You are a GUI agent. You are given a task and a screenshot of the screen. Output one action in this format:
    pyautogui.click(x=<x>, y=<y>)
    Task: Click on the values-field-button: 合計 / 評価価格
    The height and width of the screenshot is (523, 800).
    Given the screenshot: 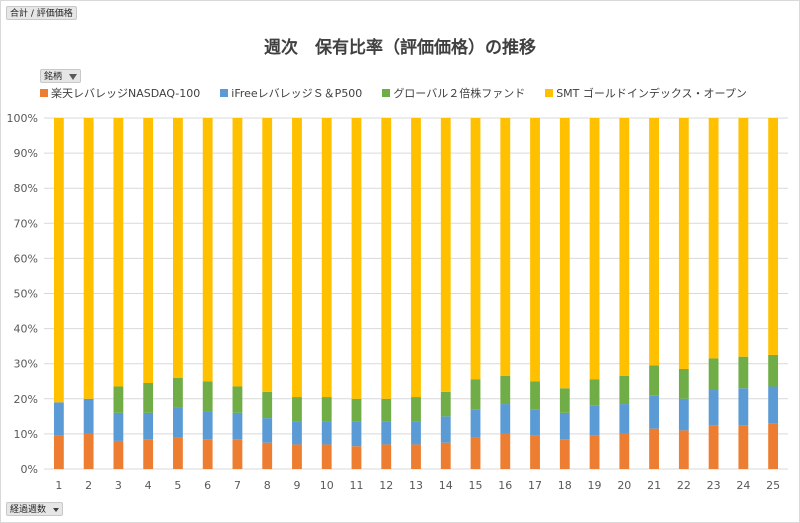 What is the action you would take?
    pyautogui.click(x=41, y=13)
    